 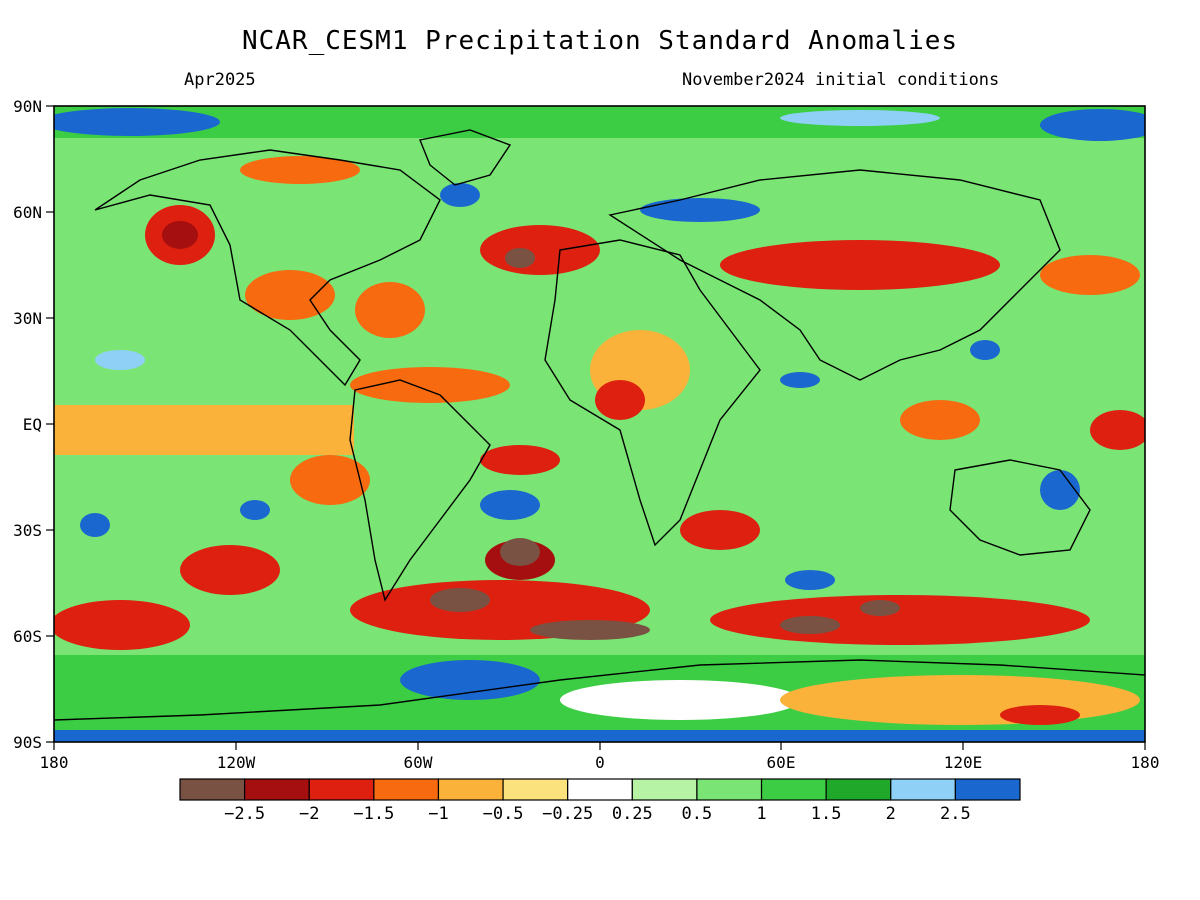 I want to click on lat-tick-label: 60S, so click(x=27, y=636).